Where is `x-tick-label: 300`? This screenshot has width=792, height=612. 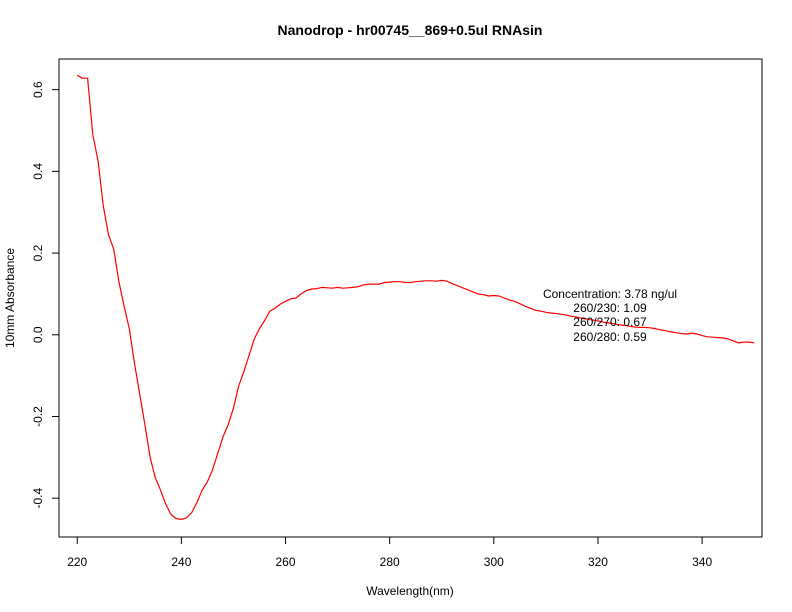
x-tick-label: 300 is located at coordinates (494, 562).